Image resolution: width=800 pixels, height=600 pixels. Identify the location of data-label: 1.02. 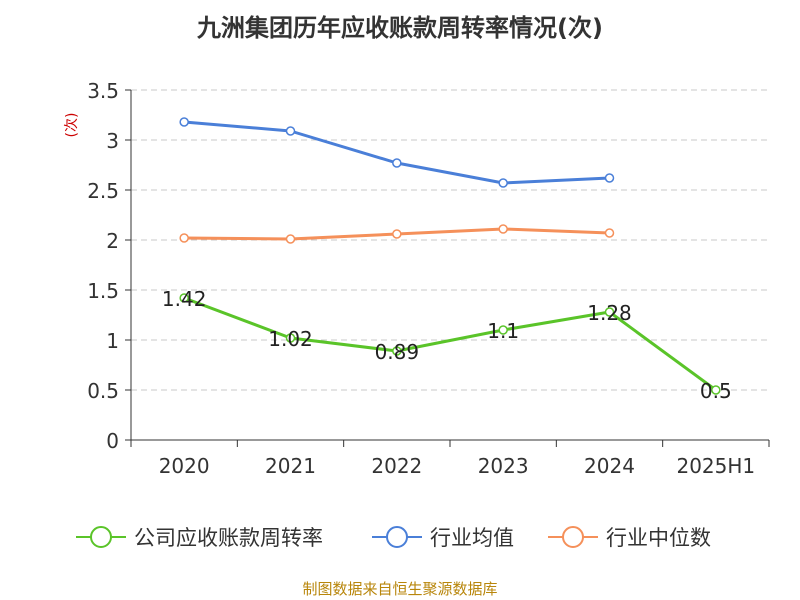
(290, 339).